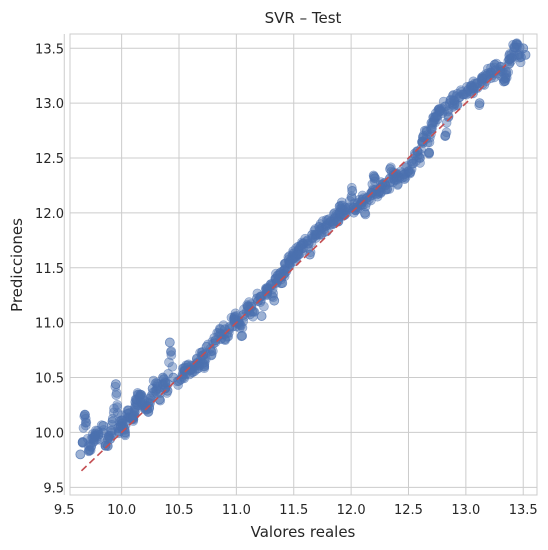 Image resolution: width=548 pixels, height=550 pixels. I want to click on x-tick-label: 13.5, so click(523, 510).